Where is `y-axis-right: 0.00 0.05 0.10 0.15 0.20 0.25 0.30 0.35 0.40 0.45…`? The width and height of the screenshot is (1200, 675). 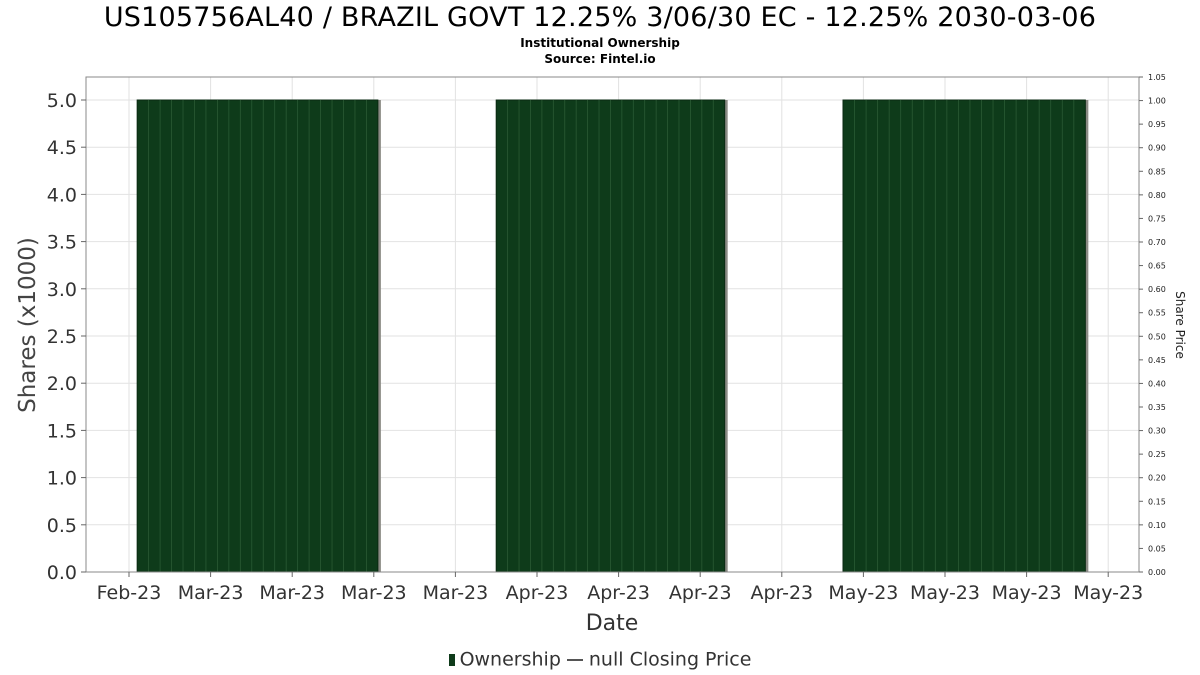
y-axis-right: 0.00 0.05 0.10 0.15 0.20 0.25 0.30 0.35 0.40 0.45… is located at coordinates (1152, 325).